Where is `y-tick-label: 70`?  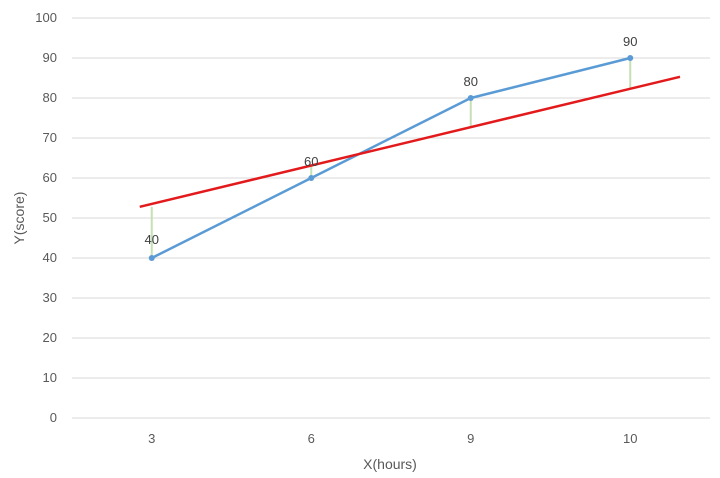 y-tick-label: 70 is located at coordinates (50, 137).